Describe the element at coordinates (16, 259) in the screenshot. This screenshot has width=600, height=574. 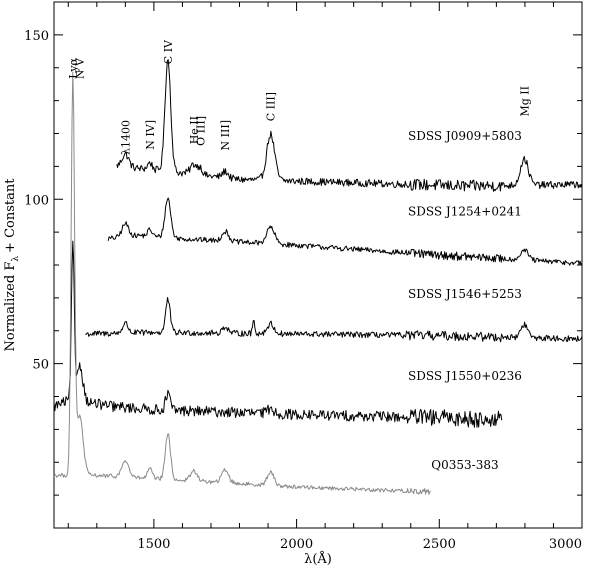
I see `y-axis-title-subscript: λ` at that location.